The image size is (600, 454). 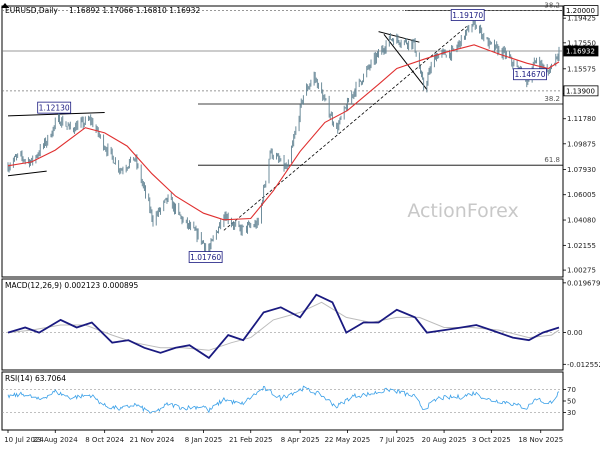 I want to click on level-tag: 1.20000, so click(x=580, y=11).